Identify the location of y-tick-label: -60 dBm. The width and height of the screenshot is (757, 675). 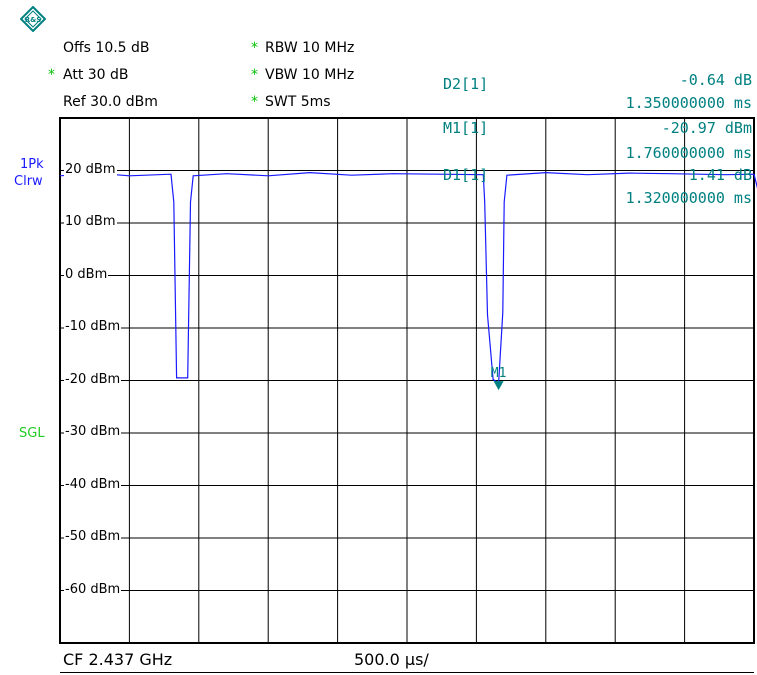
(93, 589).